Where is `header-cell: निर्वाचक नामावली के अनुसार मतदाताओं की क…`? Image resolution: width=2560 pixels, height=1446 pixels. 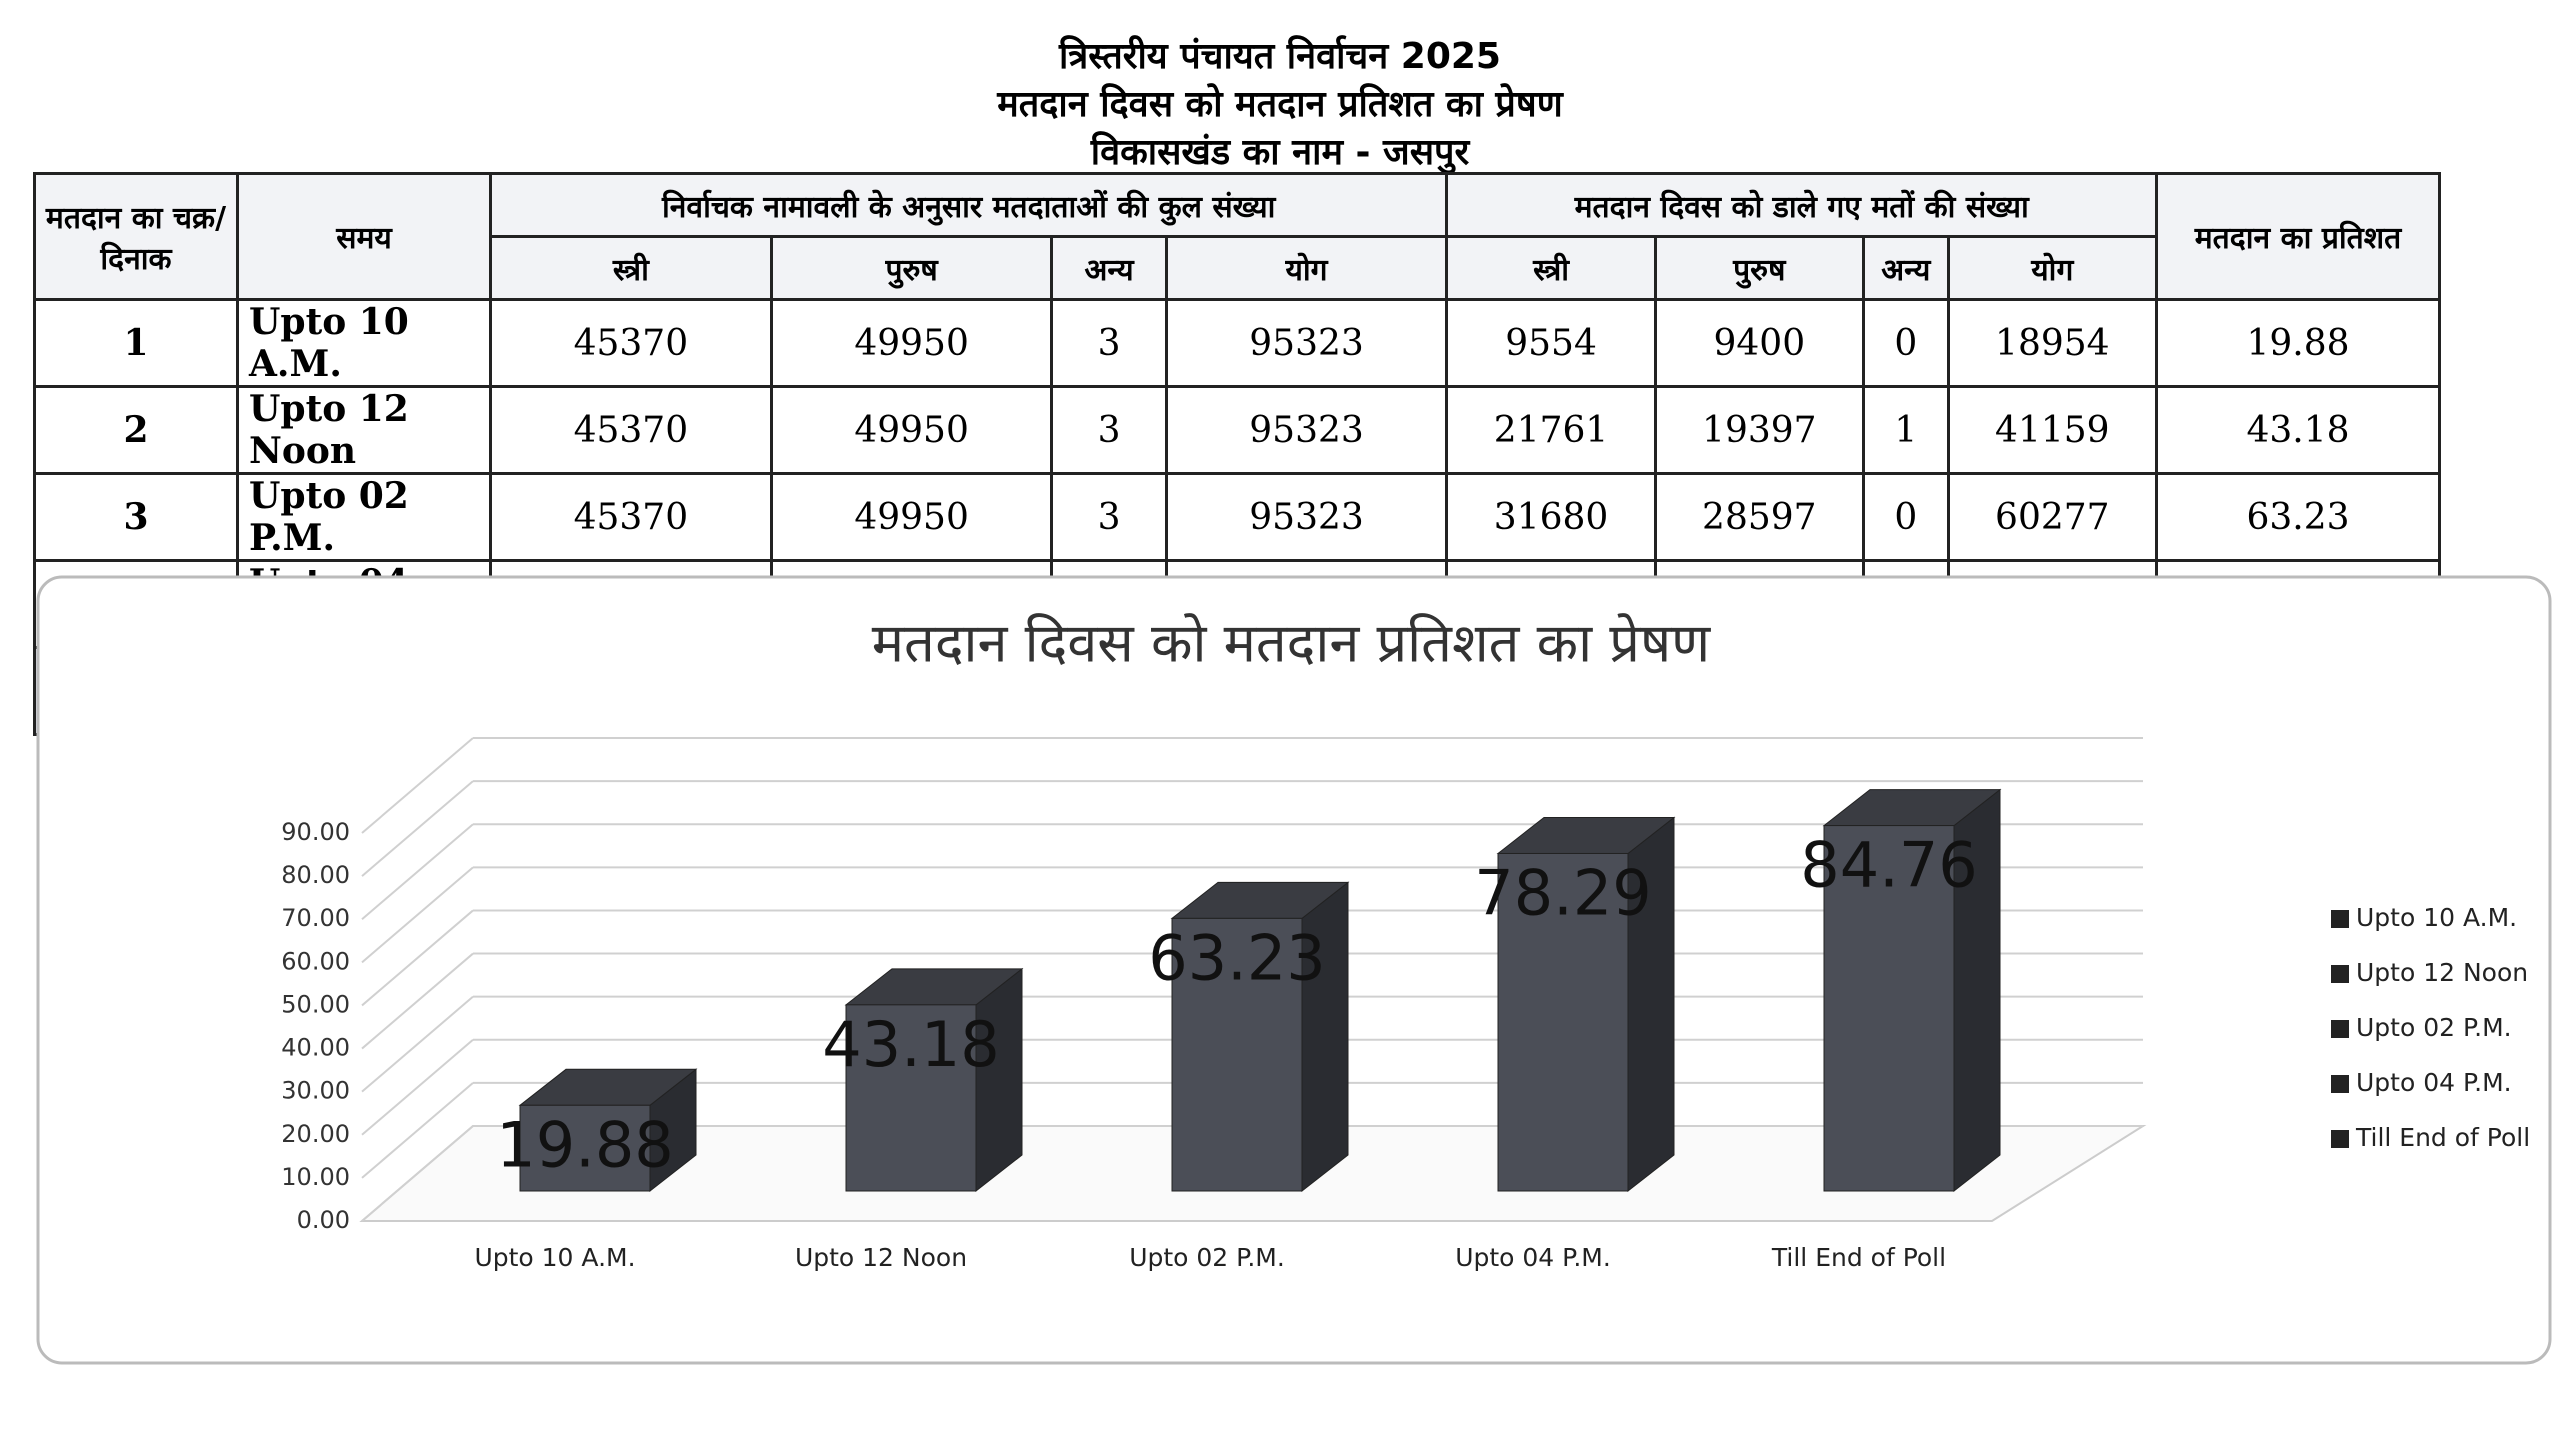 header-cell: निर्वाचक नामावली के अनुसार मतदाताओं की क… is located at coordinates (968, 205).